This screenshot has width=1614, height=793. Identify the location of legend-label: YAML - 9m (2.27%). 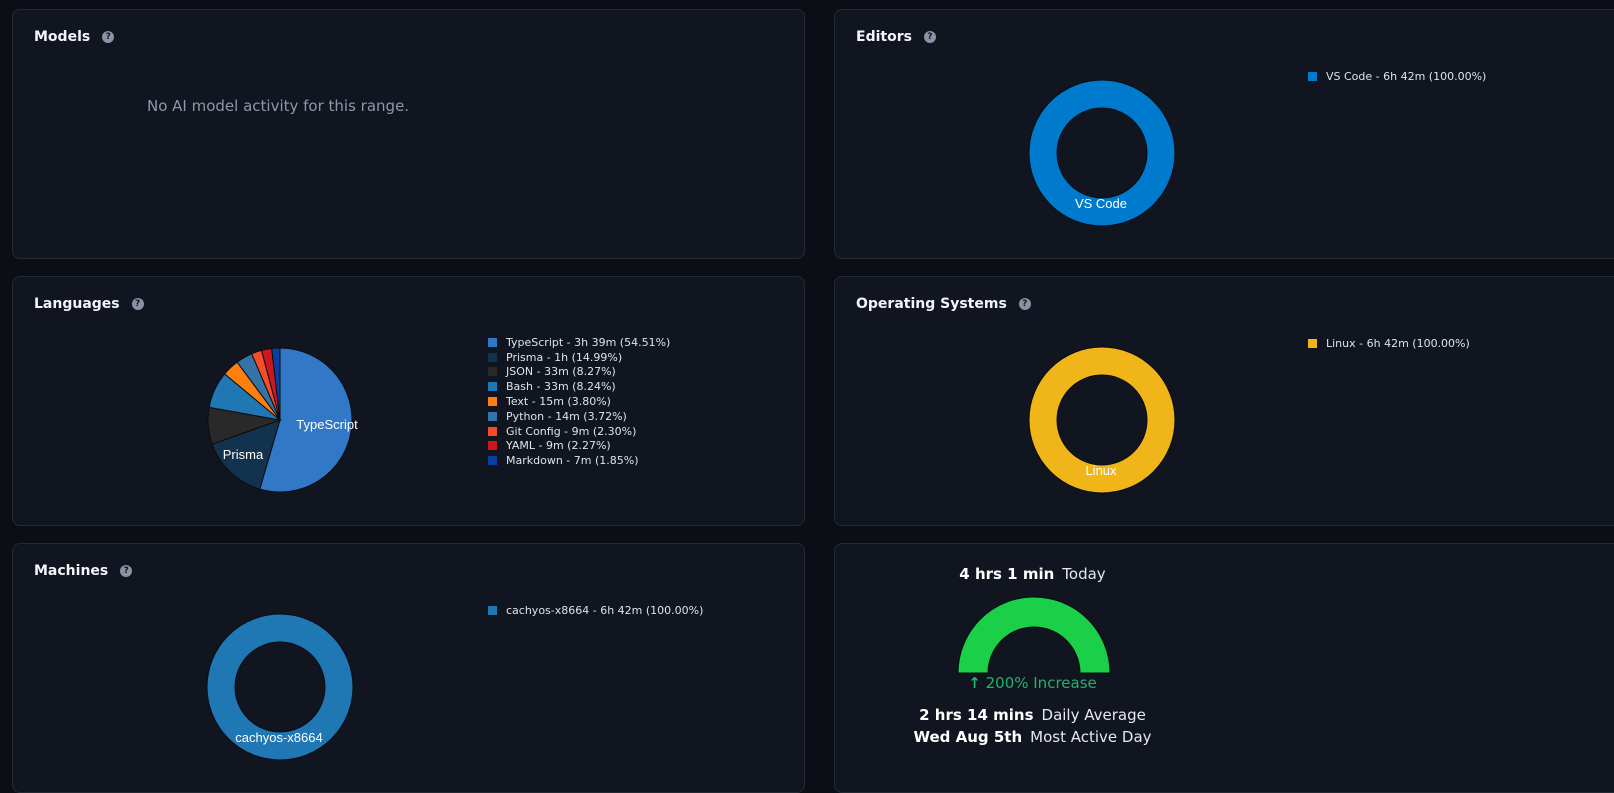
(558, 446).